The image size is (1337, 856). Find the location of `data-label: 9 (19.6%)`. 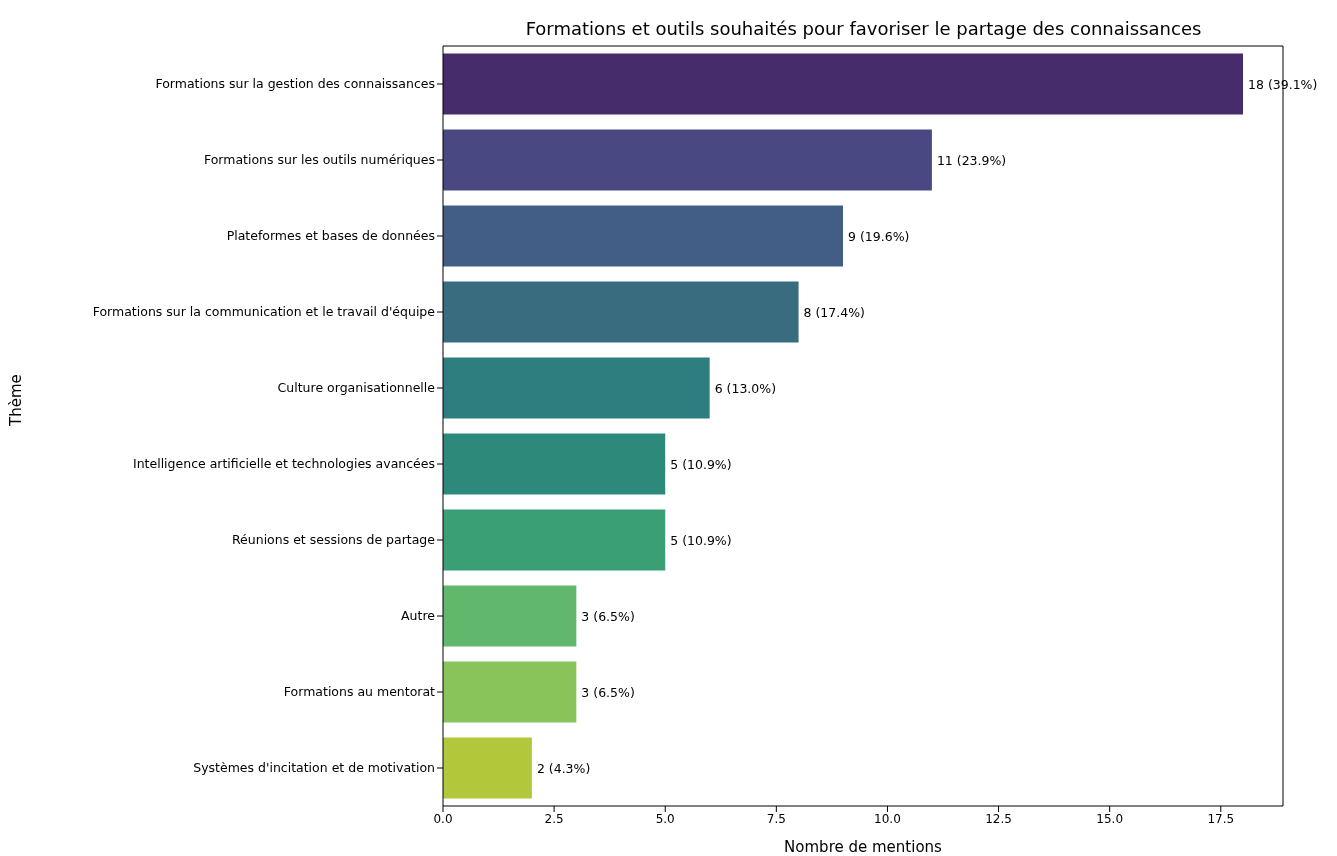

data-label: 9 (19.6%) is located at coordinates (879, 236).